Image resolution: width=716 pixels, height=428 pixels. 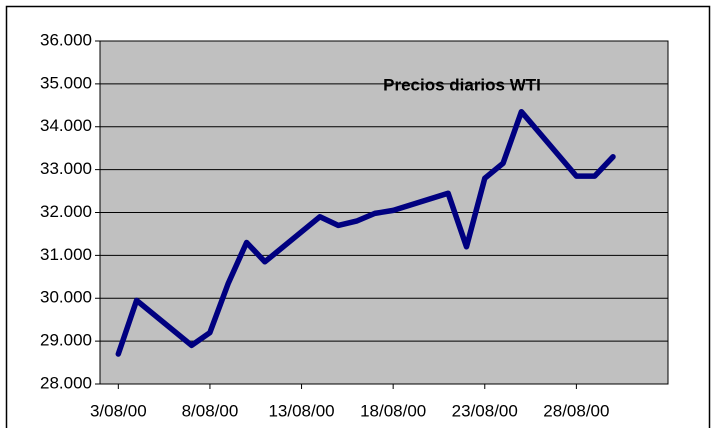 What do you see at coordinates (66, 297) in the screenshot?
I see `y-tick-label: 30.000` at bounding box center [66, 297].